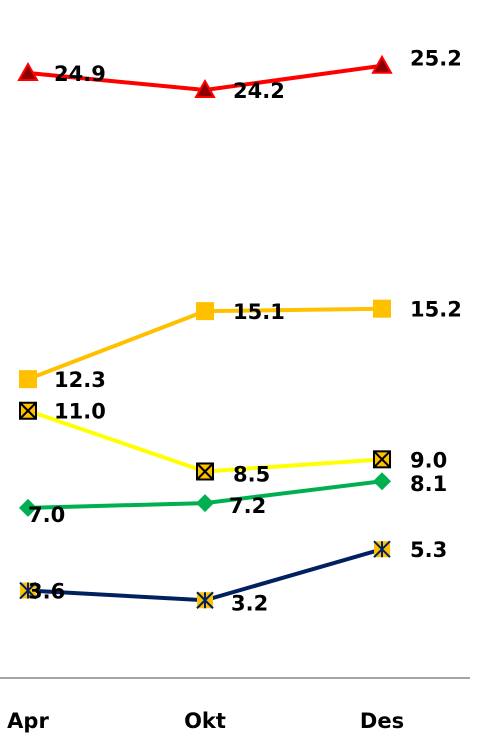 The height and width of the screenshot is (737, 477). I want to click on data-label: 12.3, so click(80, 380).